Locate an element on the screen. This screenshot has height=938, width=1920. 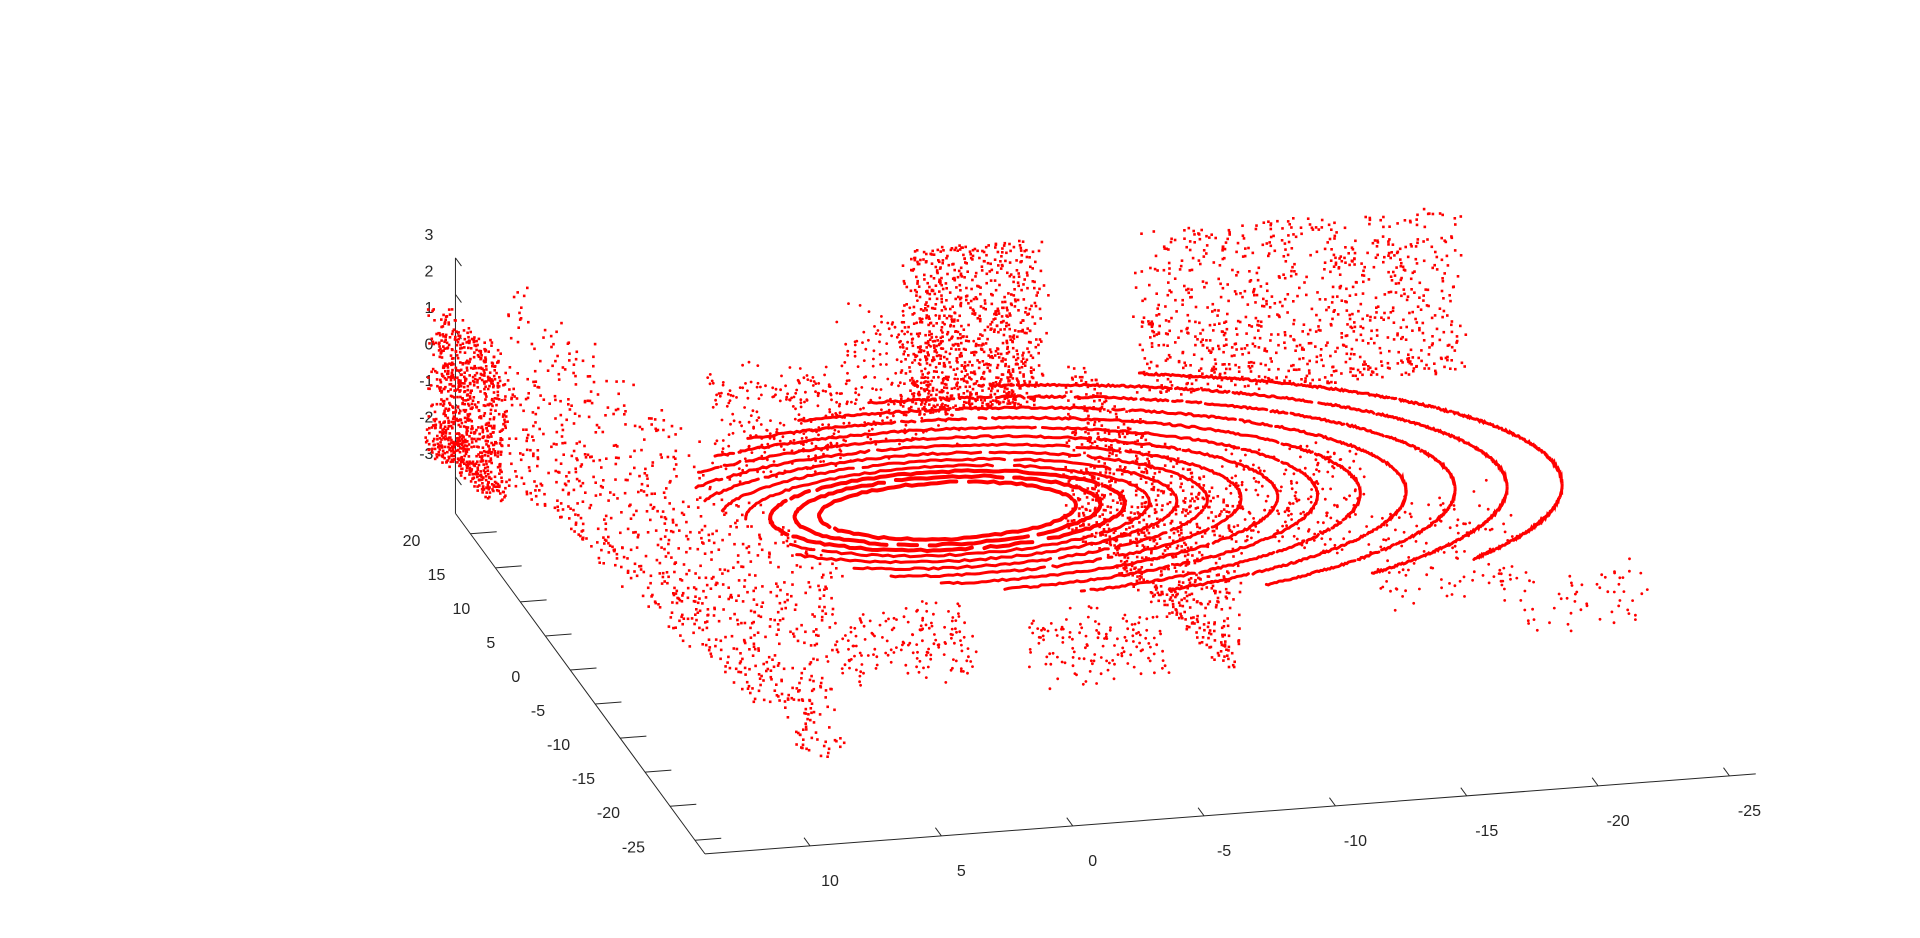
z-tick-label: -1 is located at coordinates (426, 381).